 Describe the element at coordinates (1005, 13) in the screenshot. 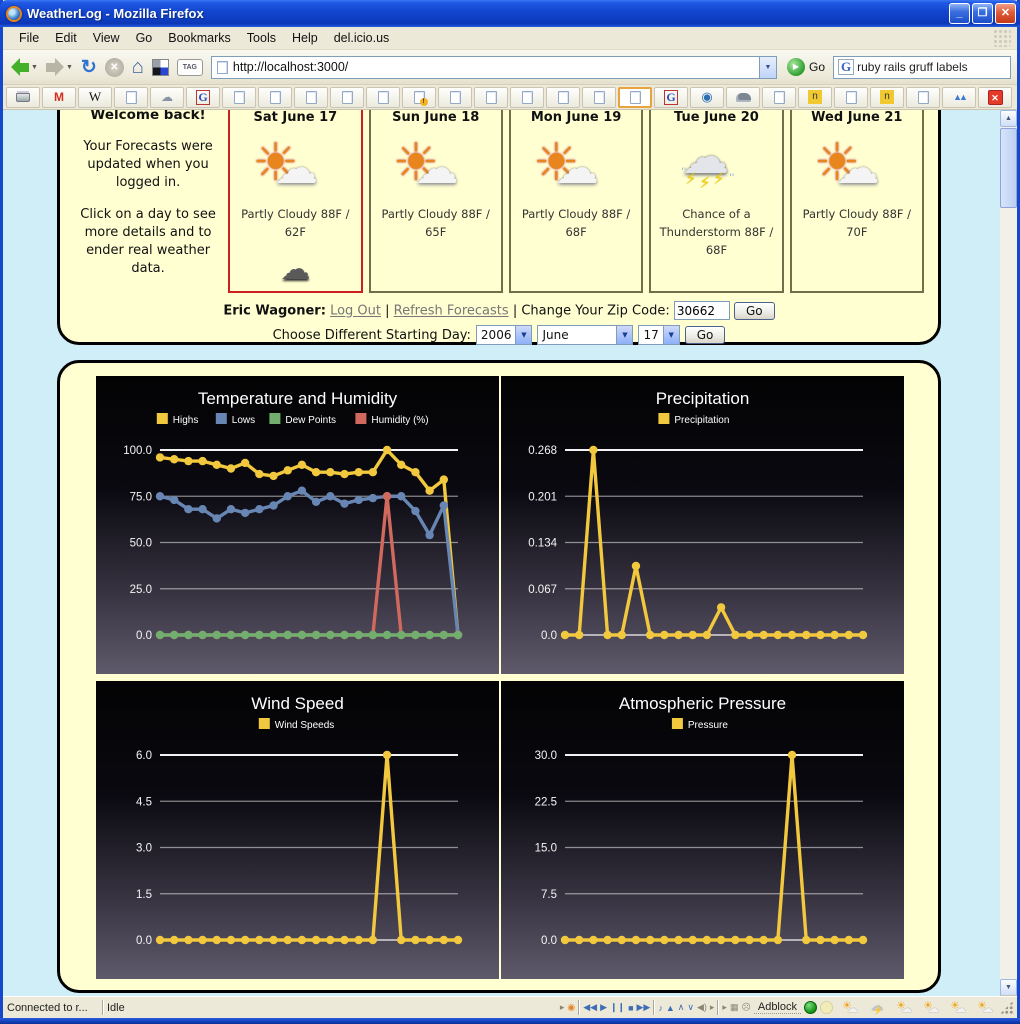

I see `close-button: ✕` at that location.